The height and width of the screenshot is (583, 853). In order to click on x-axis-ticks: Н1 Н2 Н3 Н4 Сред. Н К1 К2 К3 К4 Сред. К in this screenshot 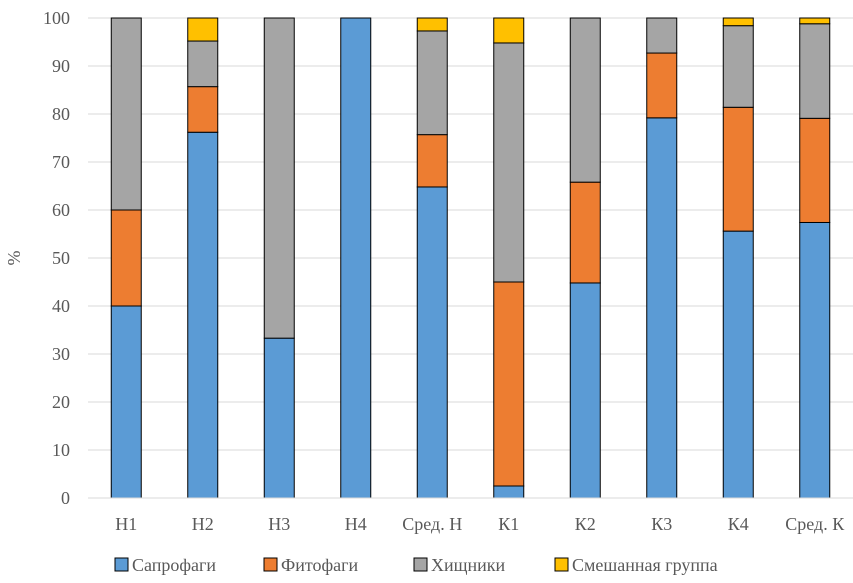, I will do `click(480, 524)`.